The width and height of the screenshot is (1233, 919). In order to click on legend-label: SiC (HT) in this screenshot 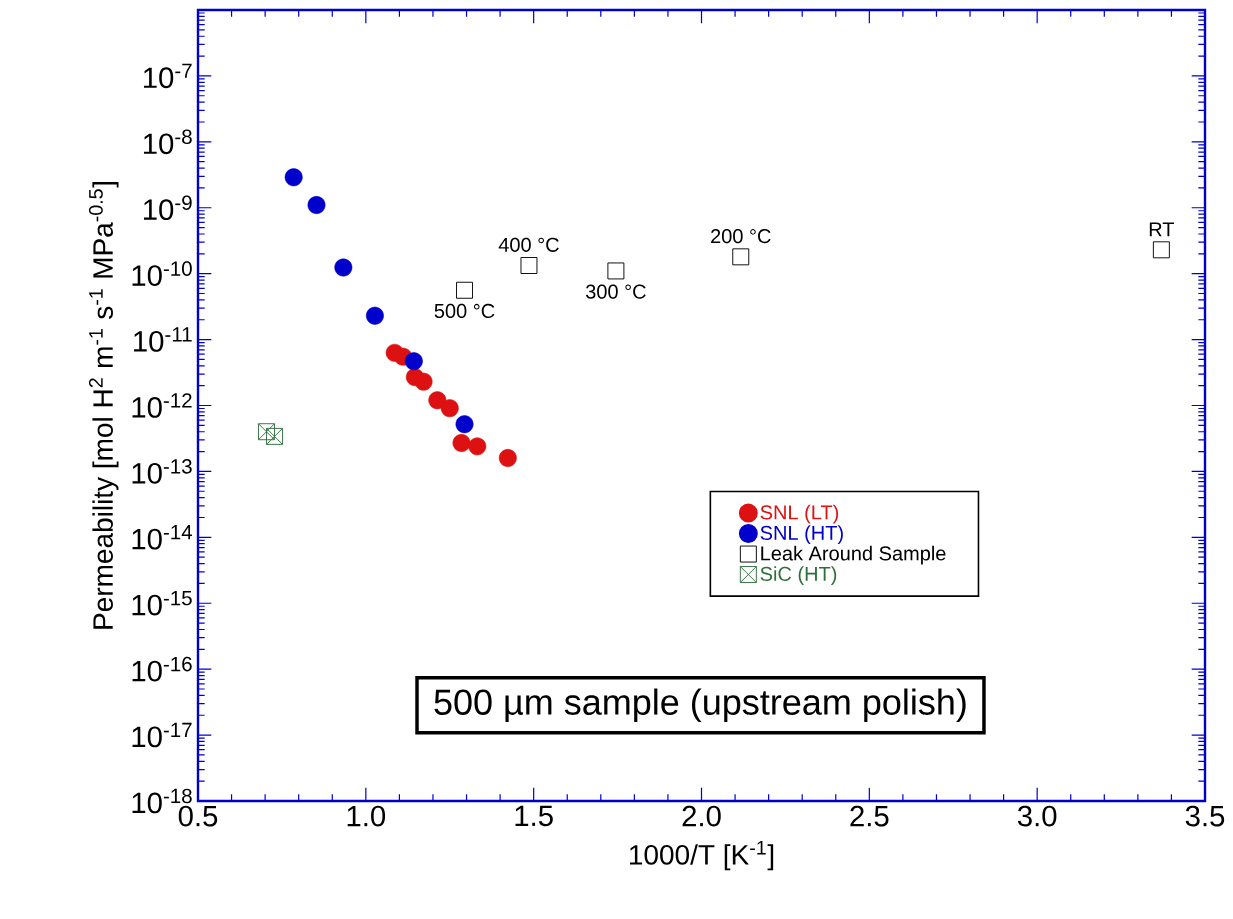, I will do `click(798, 575)`.